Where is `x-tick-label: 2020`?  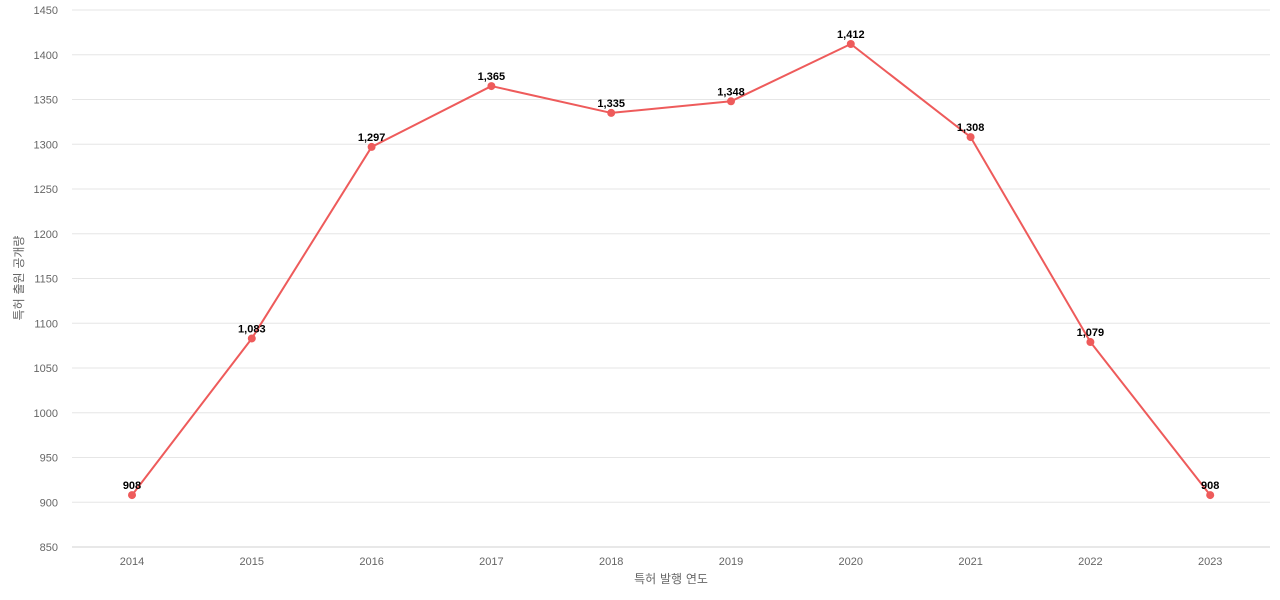
x-tick-label: 2020 is located at coordinates (851, 562).